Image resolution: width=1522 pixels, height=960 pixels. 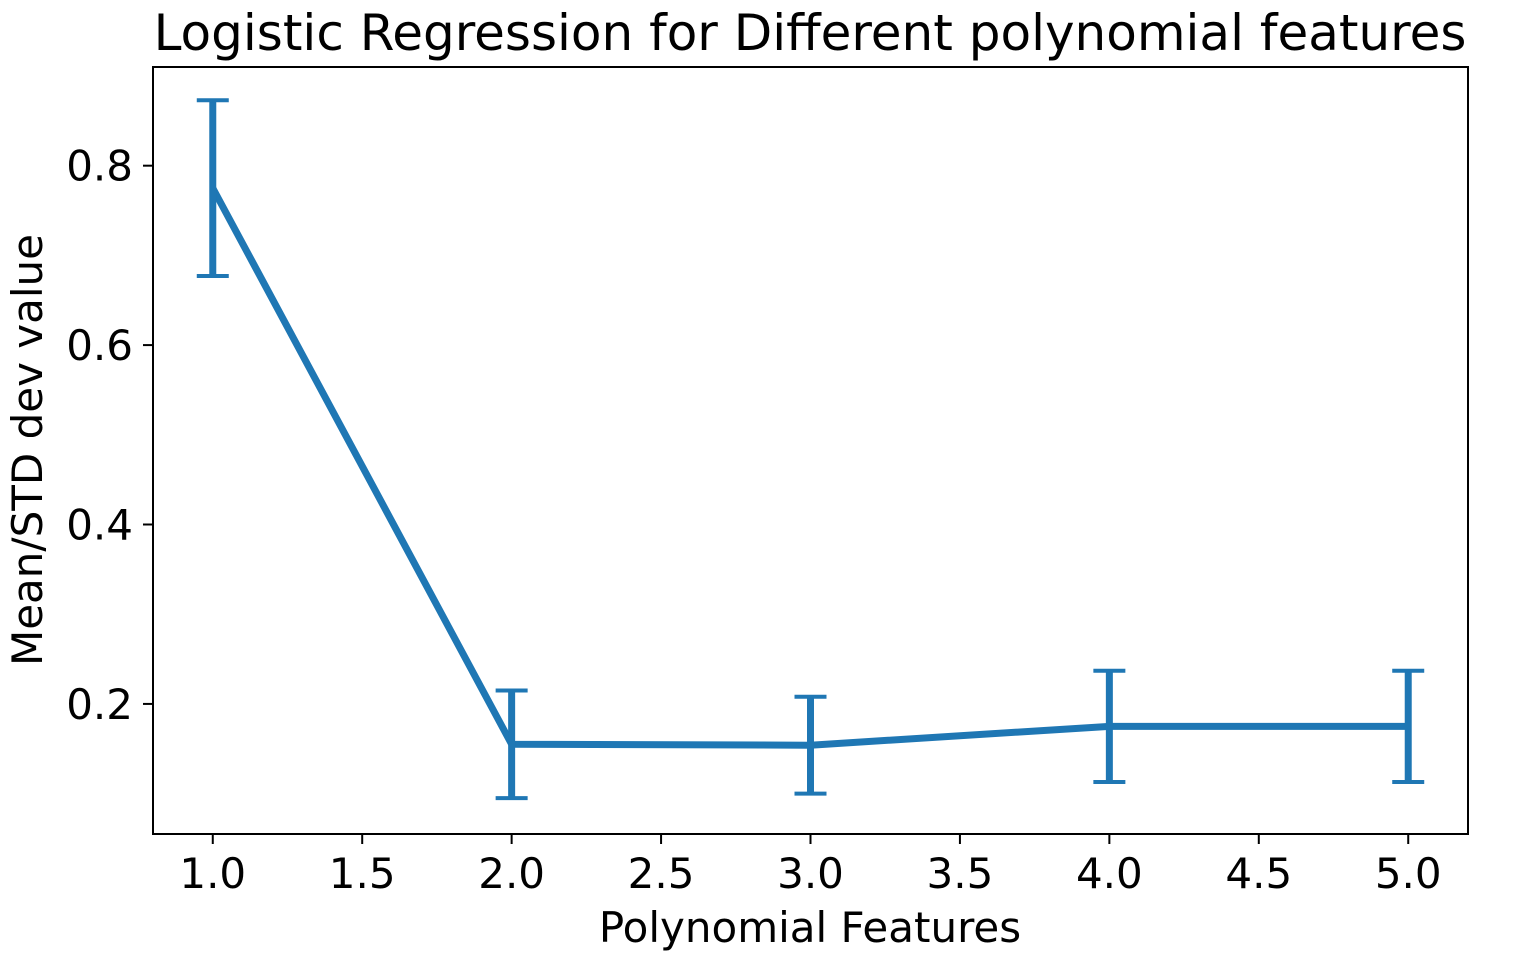 What do you see at coordinates (109, 435) in the screenshot?
I see `y-axis-ticks: 0.2 0.4 0.6 0.8` at bounding box center [109, 435].